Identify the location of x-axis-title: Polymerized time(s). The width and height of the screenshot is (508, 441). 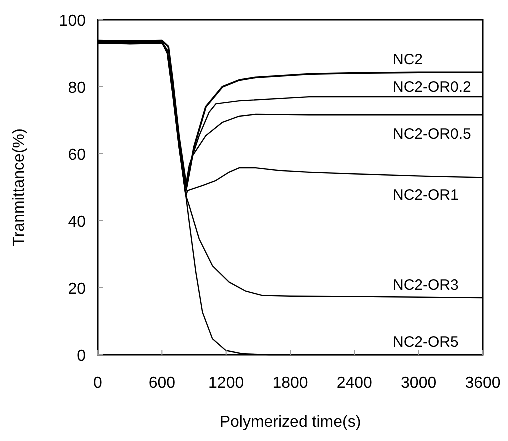
(291, 422).